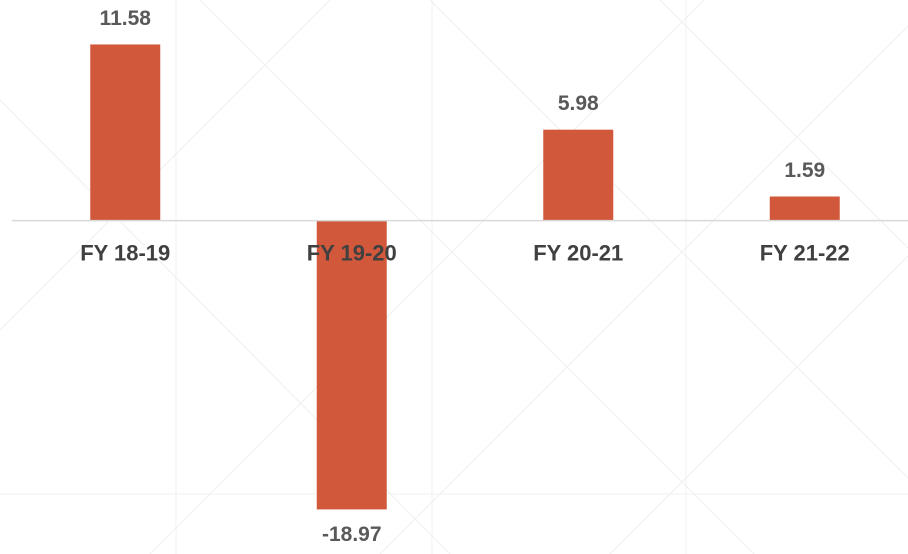 The width and height of the screenshot is (908, 554). Describe the element at coordinates (578, 103) in the screenshot. I see `data-label: 5.98` at that location.